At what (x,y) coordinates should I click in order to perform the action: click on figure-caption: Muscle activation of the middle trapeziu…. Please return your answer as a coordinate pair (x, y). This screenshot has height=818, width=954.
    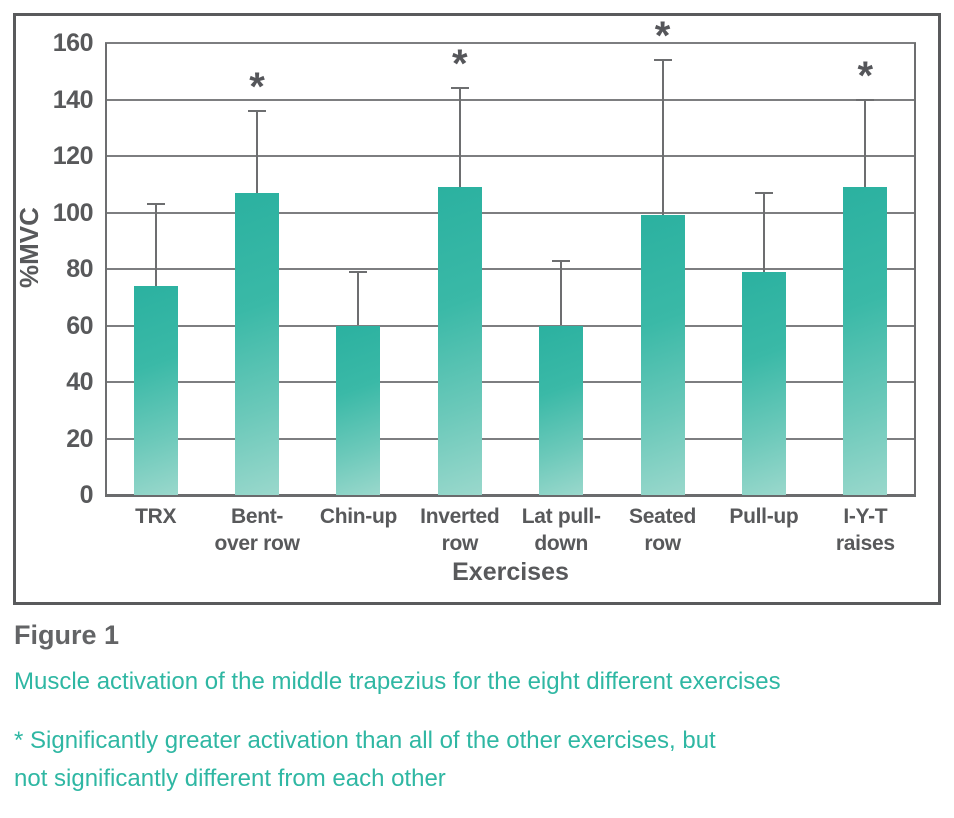
    Looking at the image, I should click on (397, 681).